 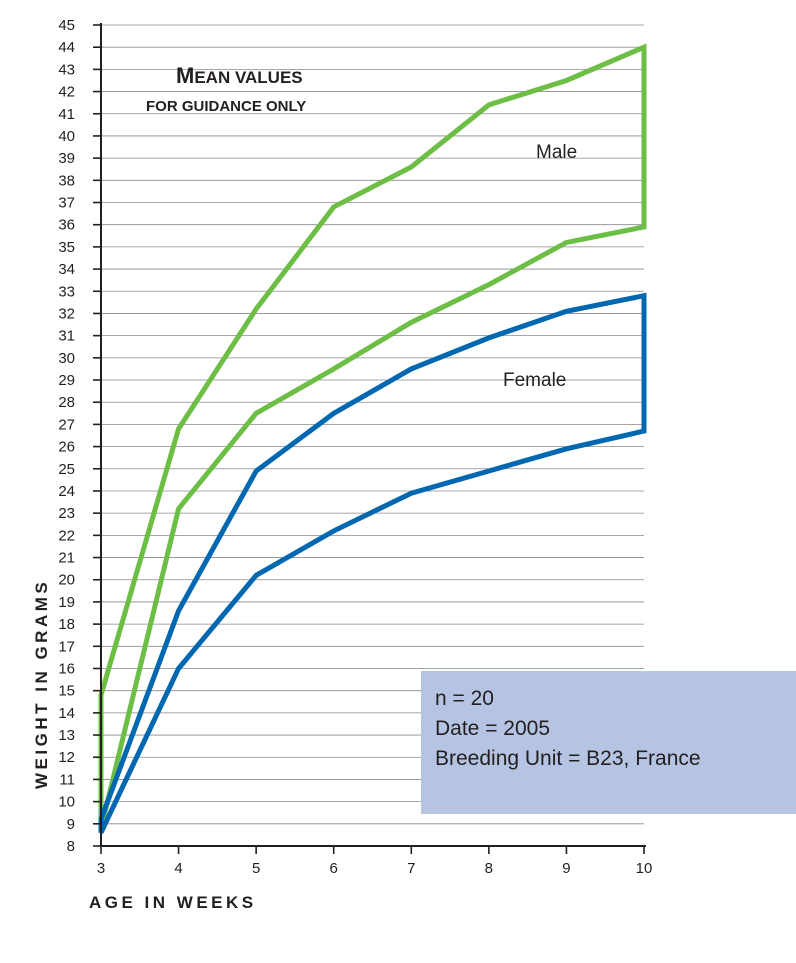 I want to click on y-tick-label: 39, so click(x=66, y=158).